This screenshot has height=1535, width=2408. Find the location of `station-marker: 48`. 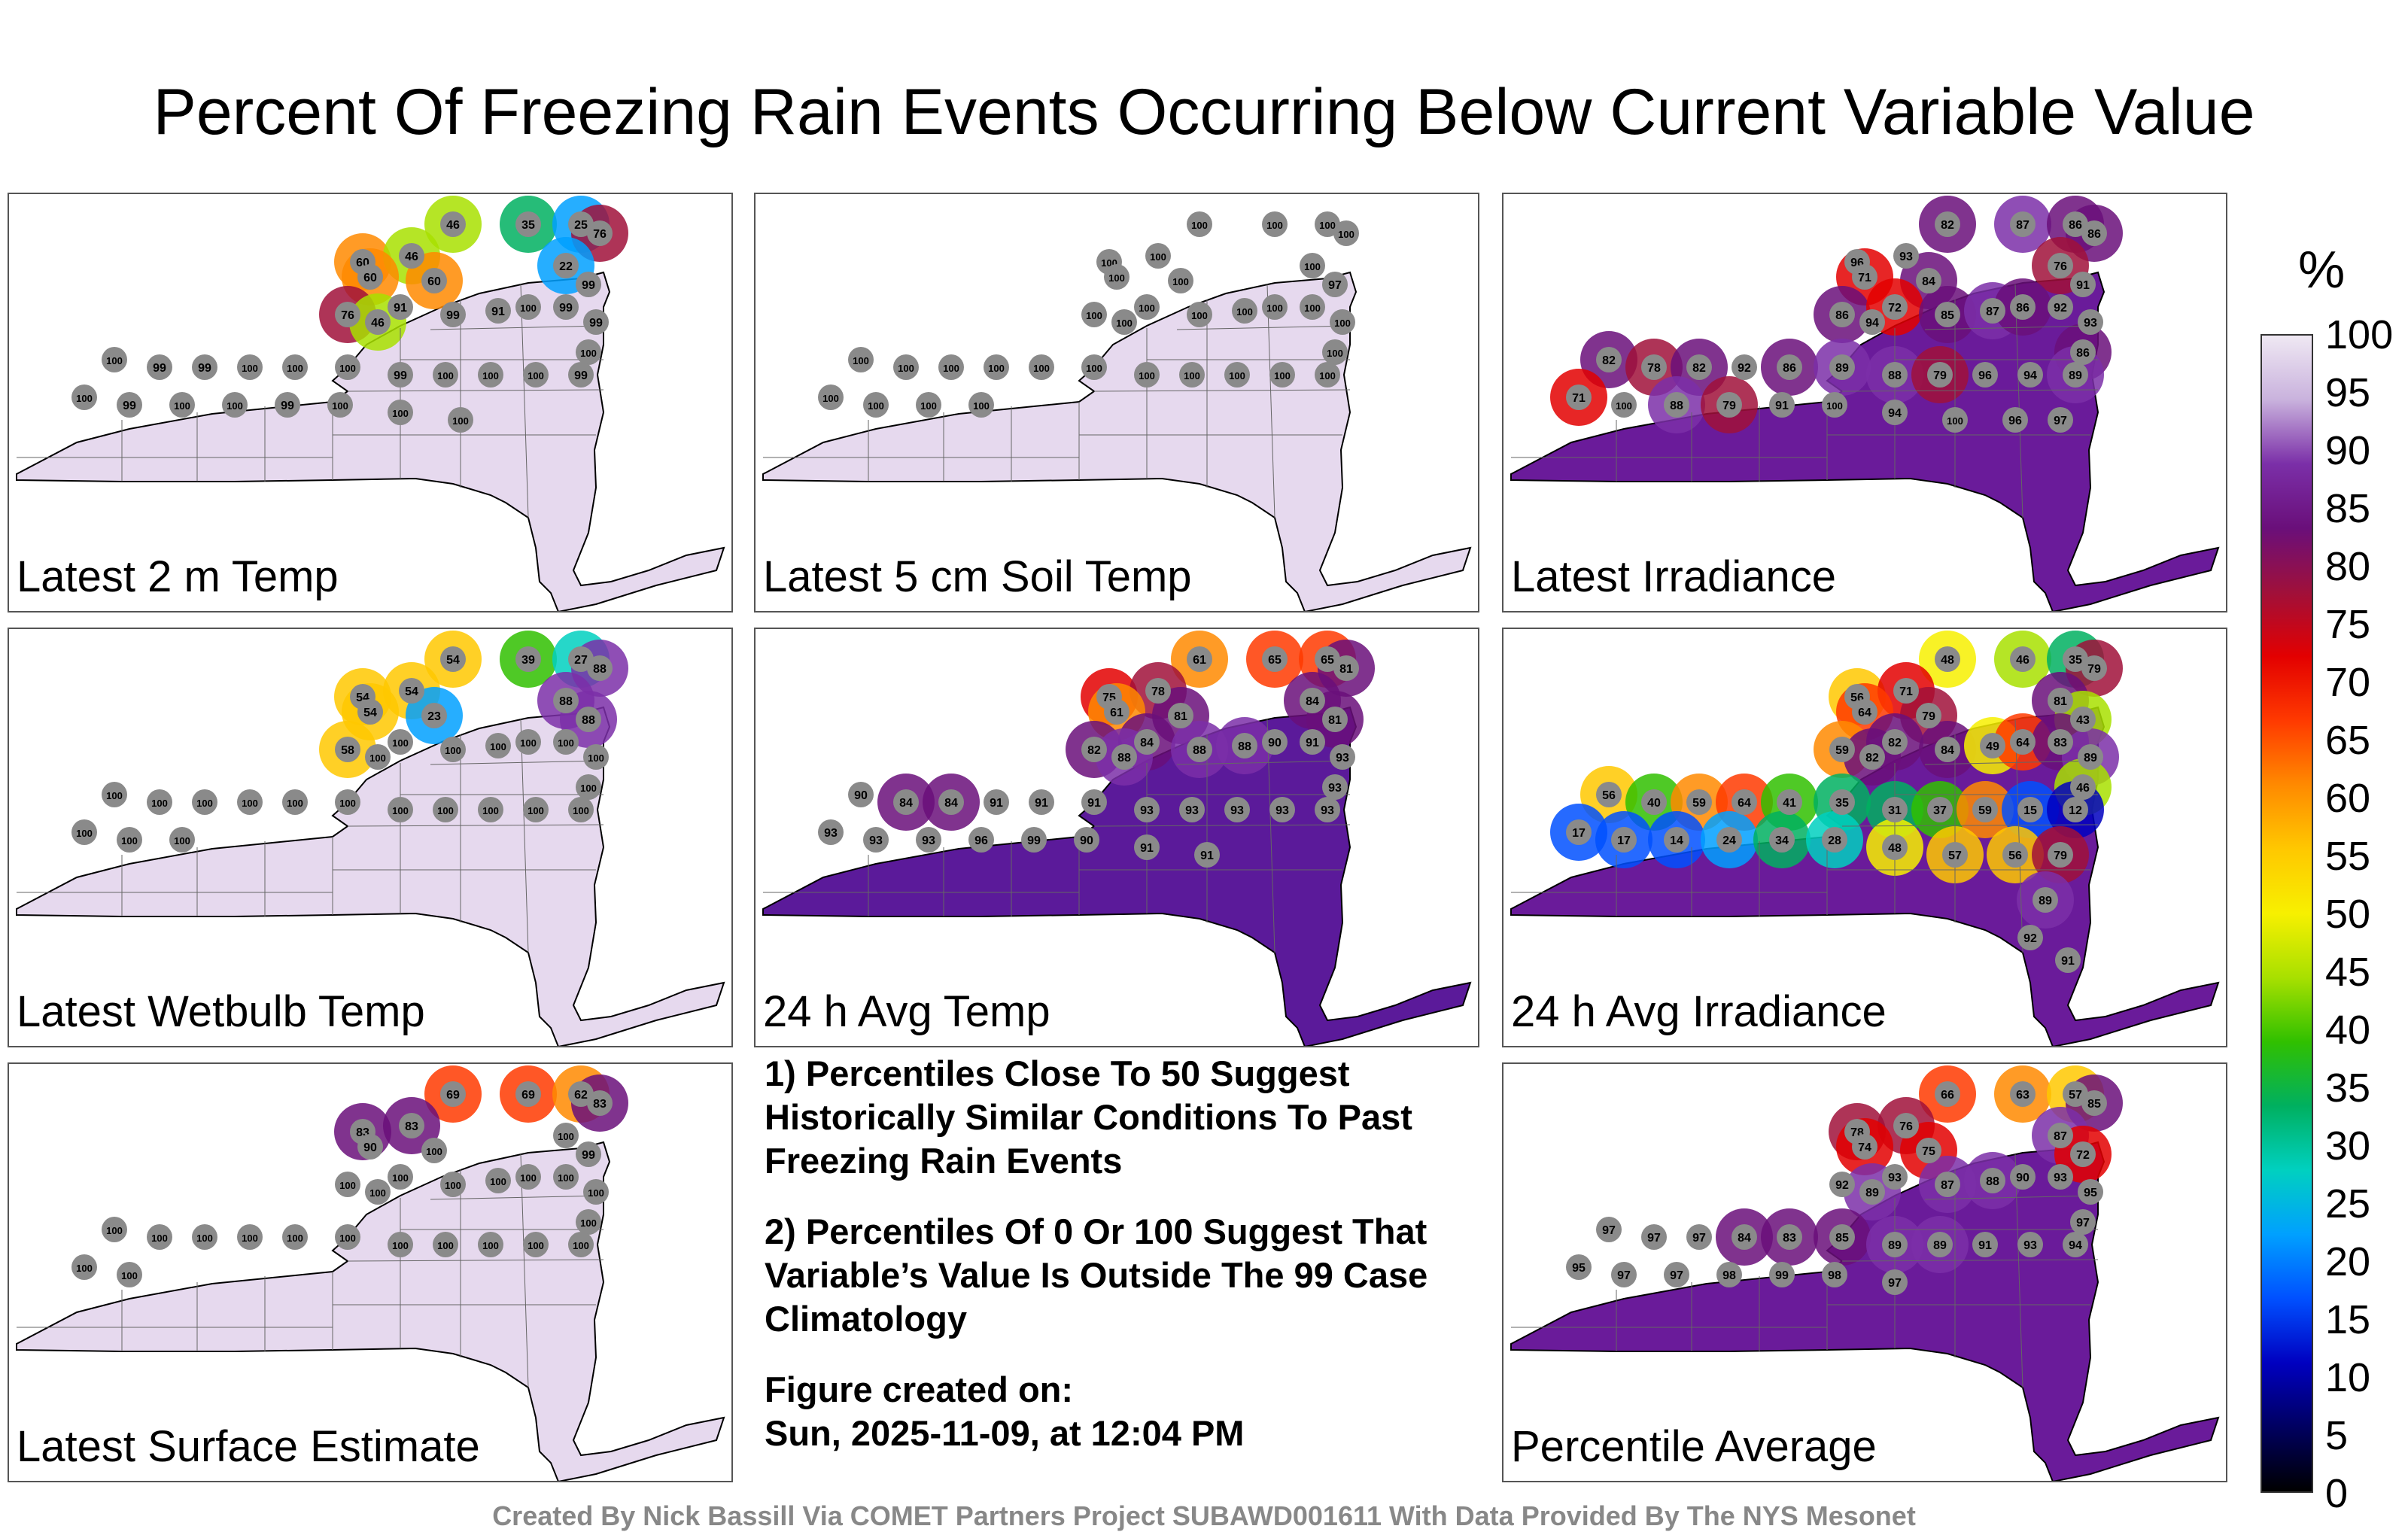

station-marker: 48 is located at coordinates (1895, 847).